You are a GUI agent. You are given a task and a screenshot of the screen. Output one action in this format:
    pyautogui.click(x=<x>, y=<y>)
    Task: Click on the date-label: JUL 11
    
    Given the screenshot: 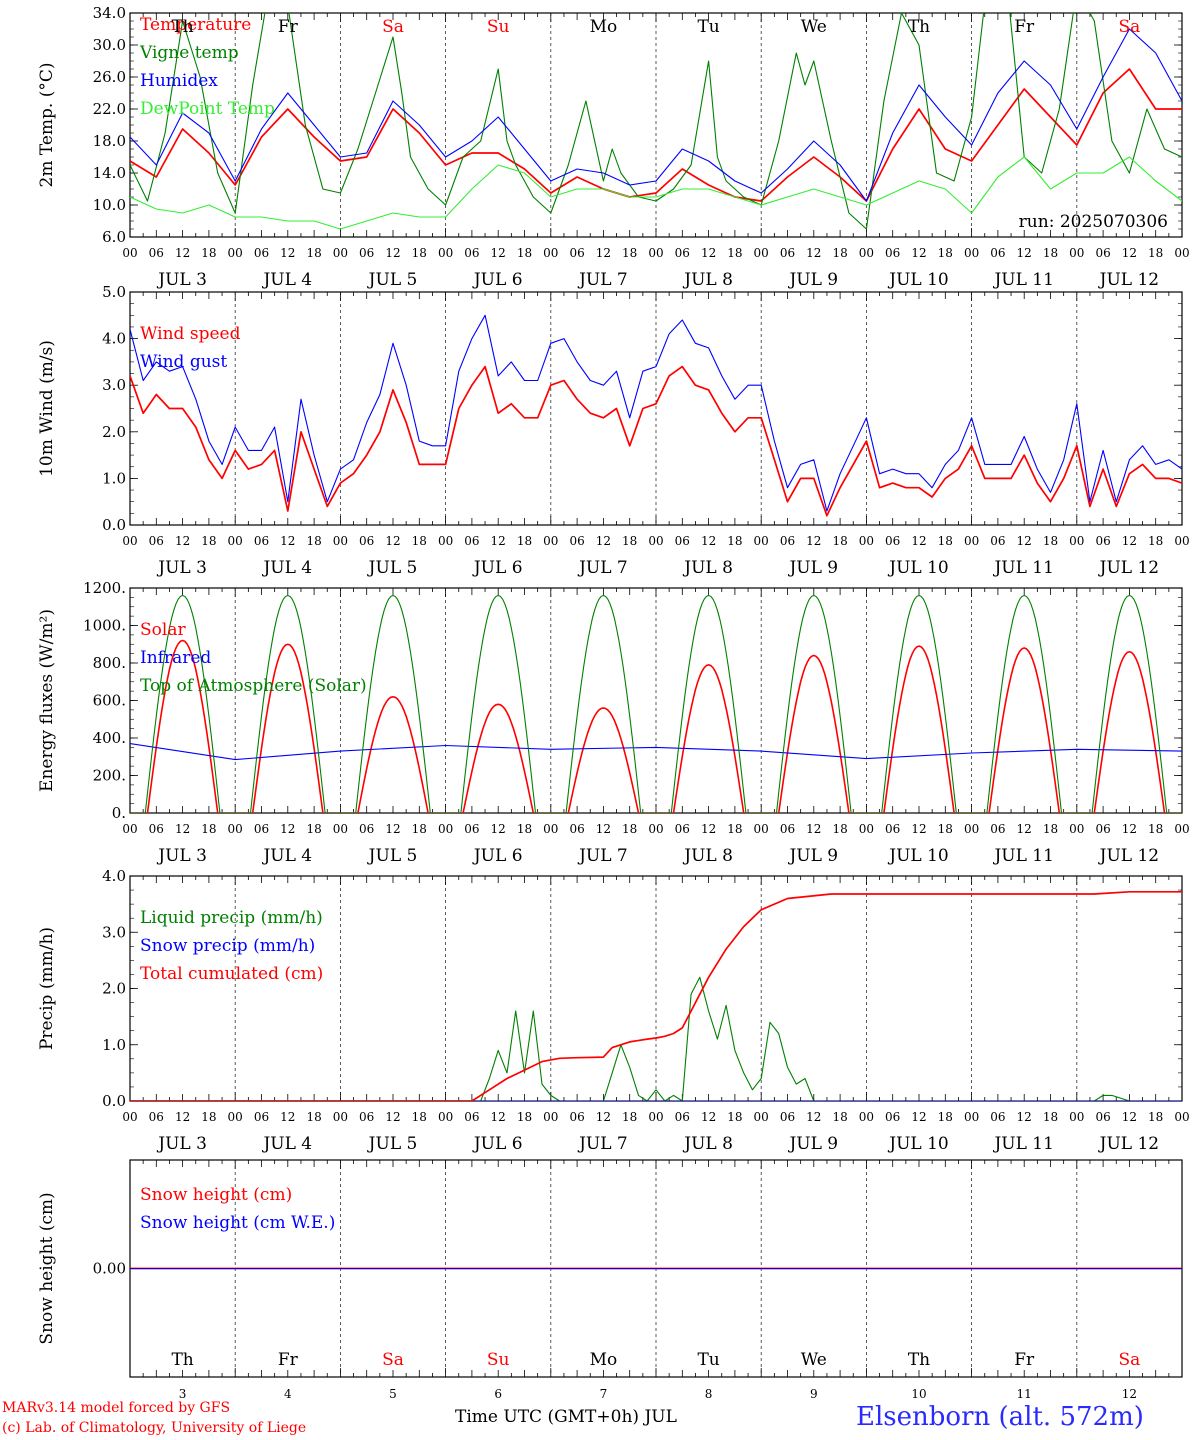 What is the action you would take?
    pyautogui.click(x=1022, y=568)
    